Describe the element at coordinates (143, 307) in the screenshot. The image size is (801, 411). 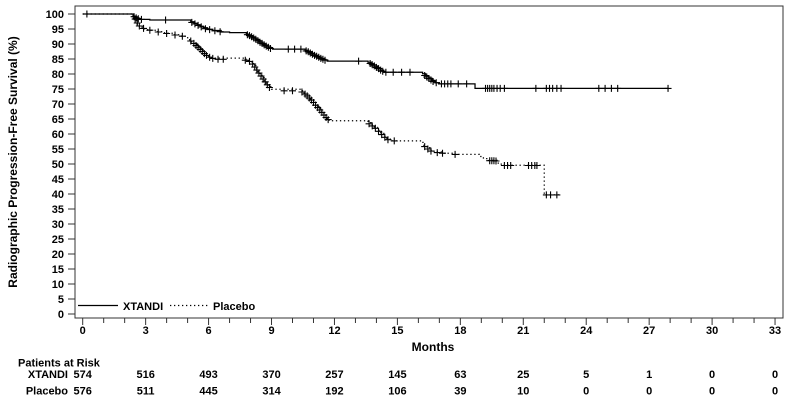
I see `legend-label-xtandi: XTANDI` at that location.